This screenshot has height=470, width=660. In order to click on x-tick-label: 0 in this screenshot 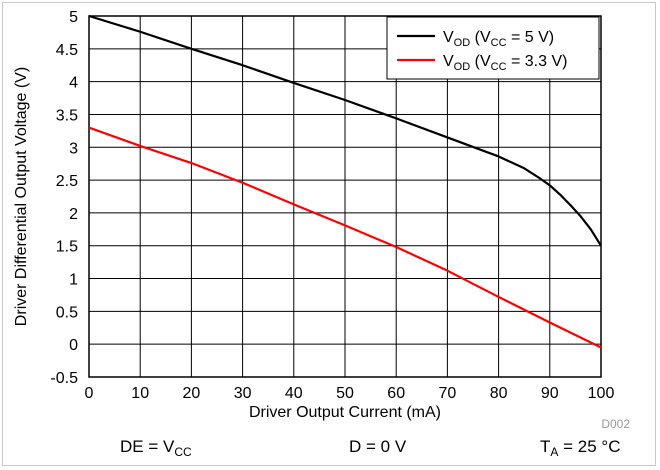, I will do `click(89, 393)`.